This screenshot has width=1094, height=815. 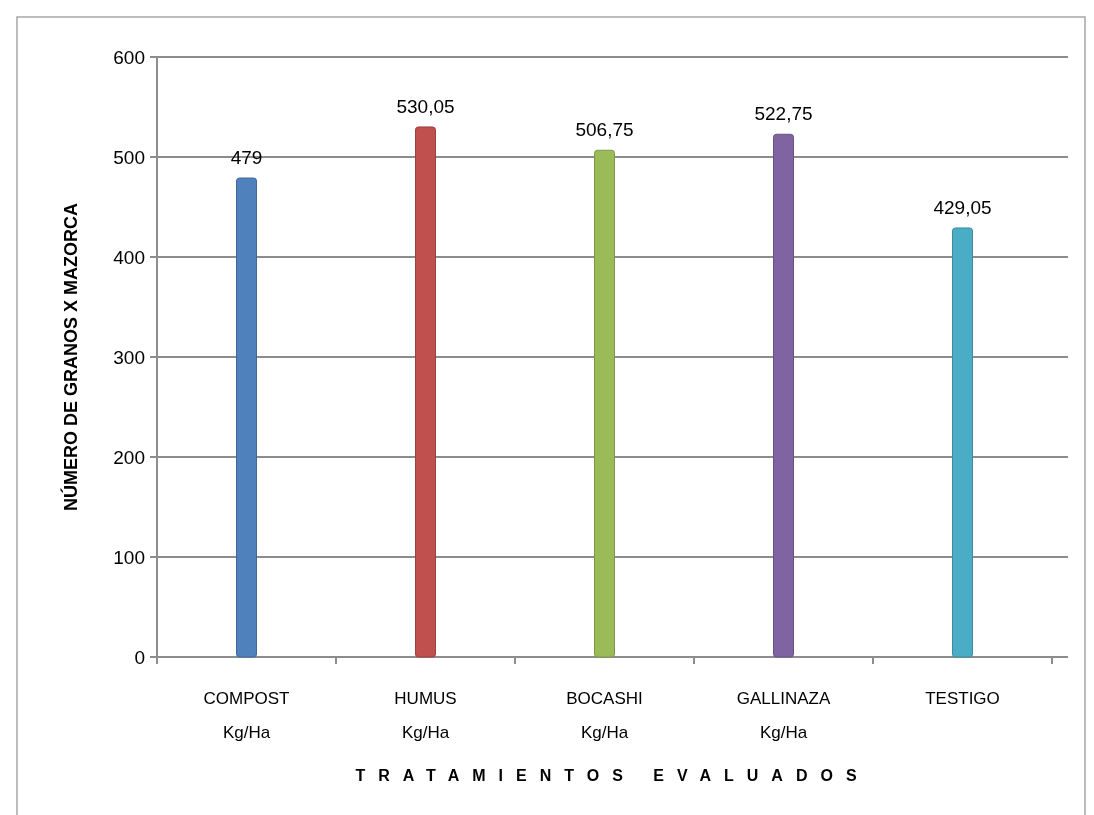 What do you see at coordinates (129, 157) in the screenshot?
I see `y-tick-label: 500` at bounding box center [129, 157].